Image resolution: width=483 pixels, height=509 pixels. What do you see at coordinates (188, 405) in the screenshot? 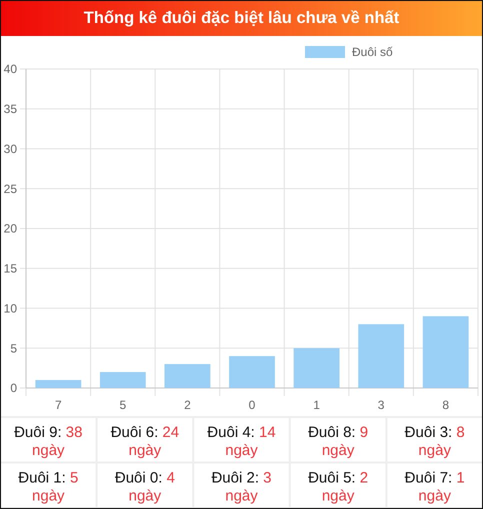
I see `x-tick-label: 2` at bounding box center [188, 405].